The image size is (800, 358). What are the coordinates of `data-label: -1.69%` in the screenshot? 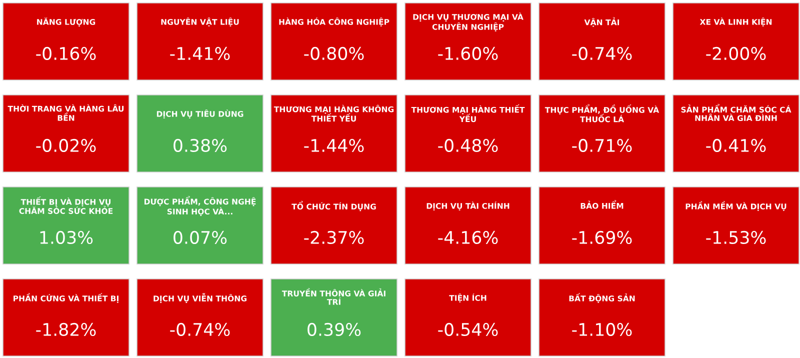 It's located at (602, 237).